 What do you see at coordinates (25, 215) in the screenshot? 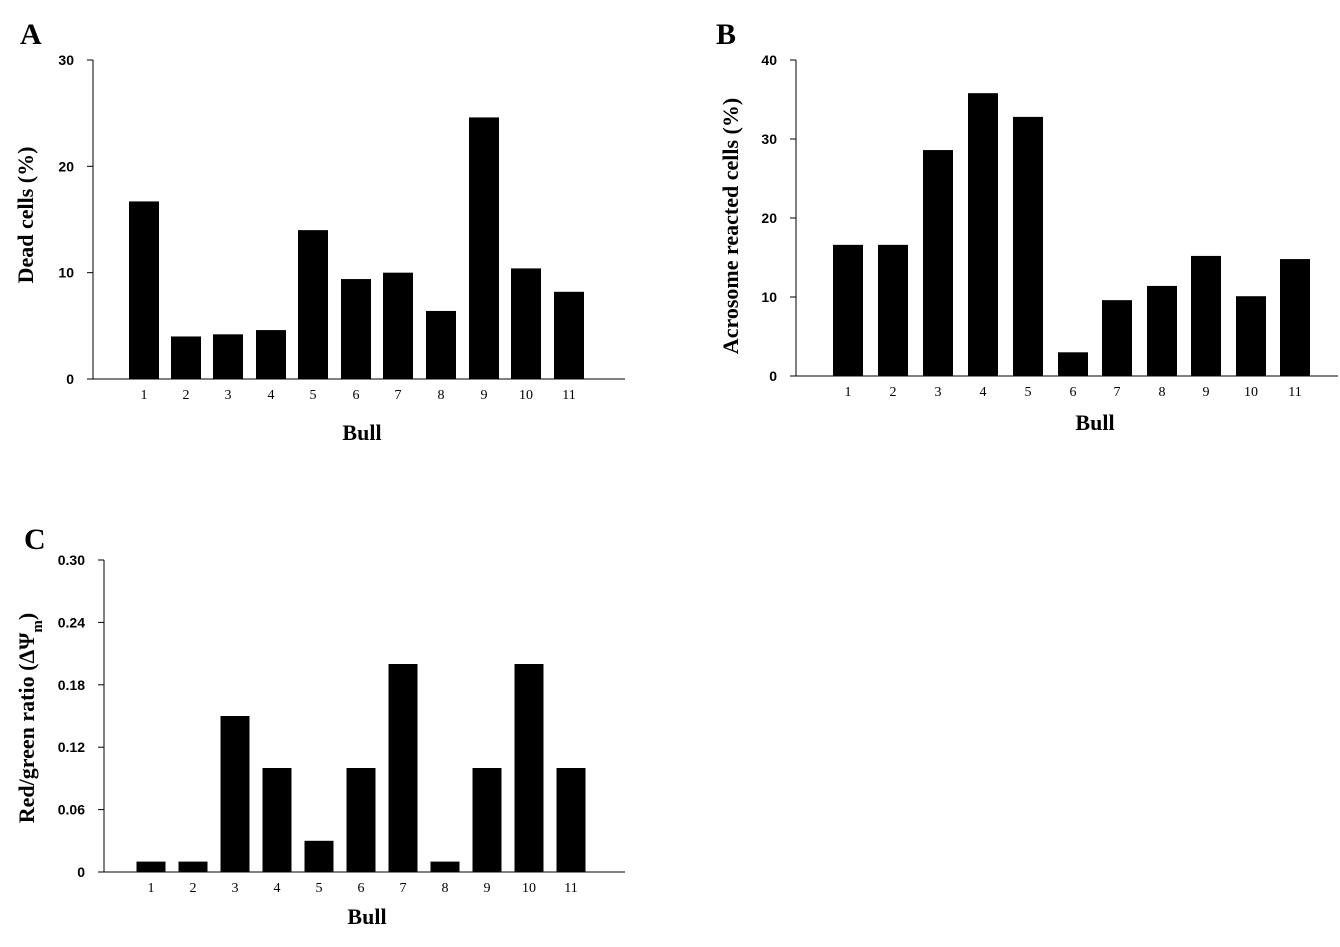
I see `panel-a-y-axis-title: Dead cells (%)` at bounding box center [25, 215].